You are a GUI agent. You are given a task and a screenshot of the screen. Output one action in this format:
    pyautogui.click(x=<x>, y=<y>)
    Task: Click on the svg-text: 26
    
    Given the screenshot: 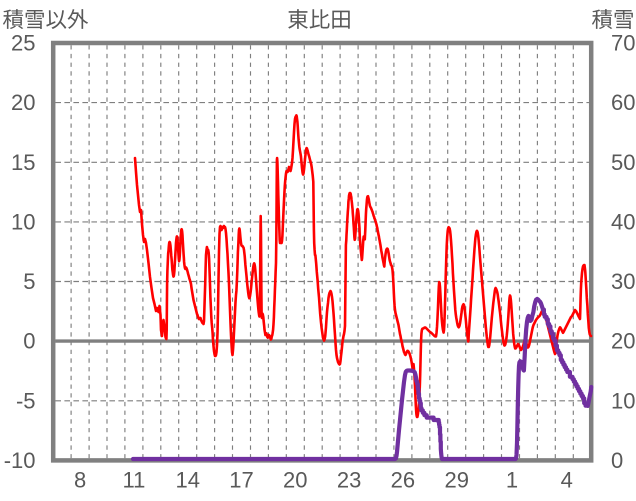 What is the action you would take?
    pyautogui.click(x=403, y=480)
    